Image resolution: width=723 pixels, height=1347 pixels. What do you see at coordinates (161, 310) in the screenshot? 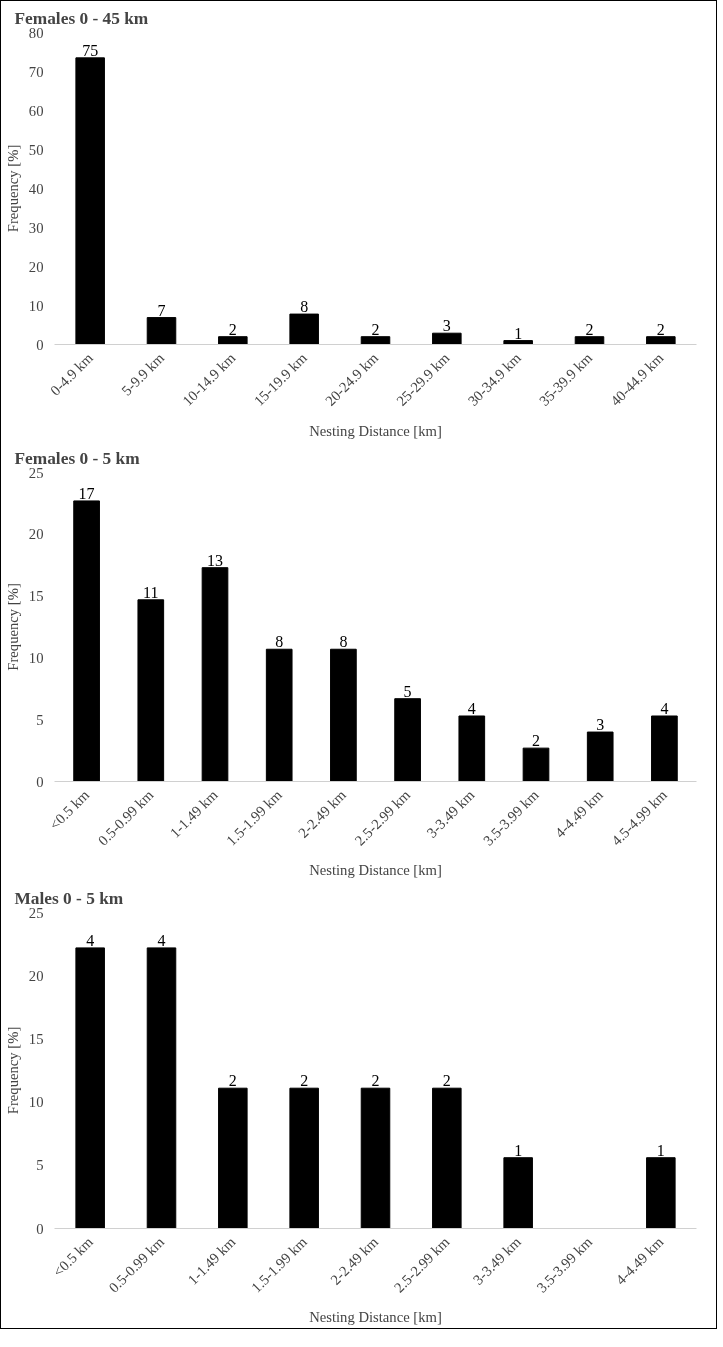
I see `annotation: 7` at bounding box center [161, 310].